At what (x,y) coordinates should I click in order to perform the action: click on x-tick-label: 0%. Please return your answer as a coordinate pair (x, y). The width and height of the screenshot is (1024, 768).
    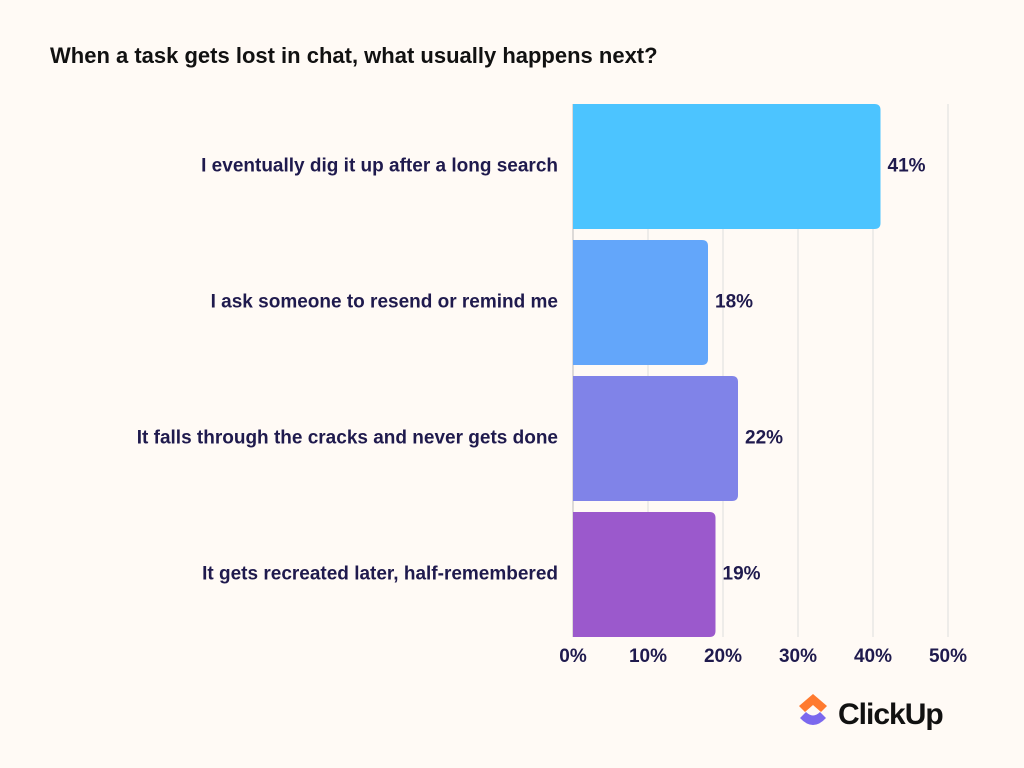
    Looking at the image, I should click on (573, 656).